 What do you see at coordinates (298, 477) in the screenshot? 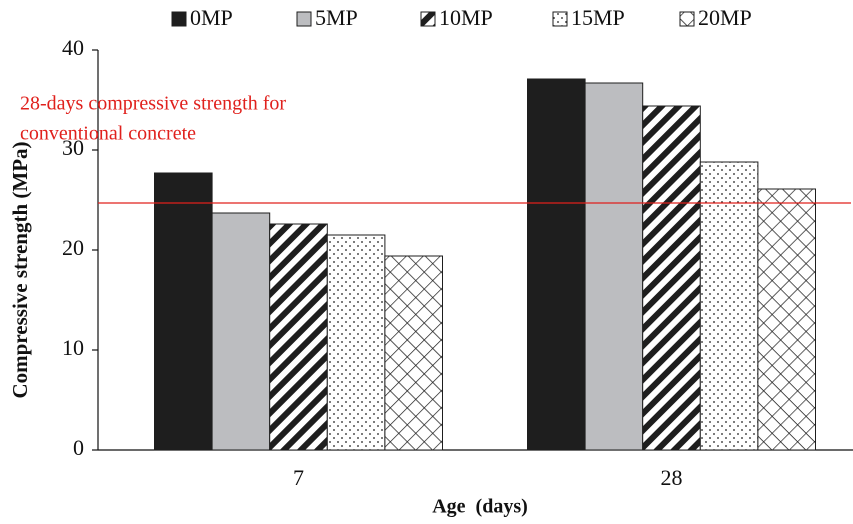
I see `x-tick-label: 7` at bounding box center [298, 477].